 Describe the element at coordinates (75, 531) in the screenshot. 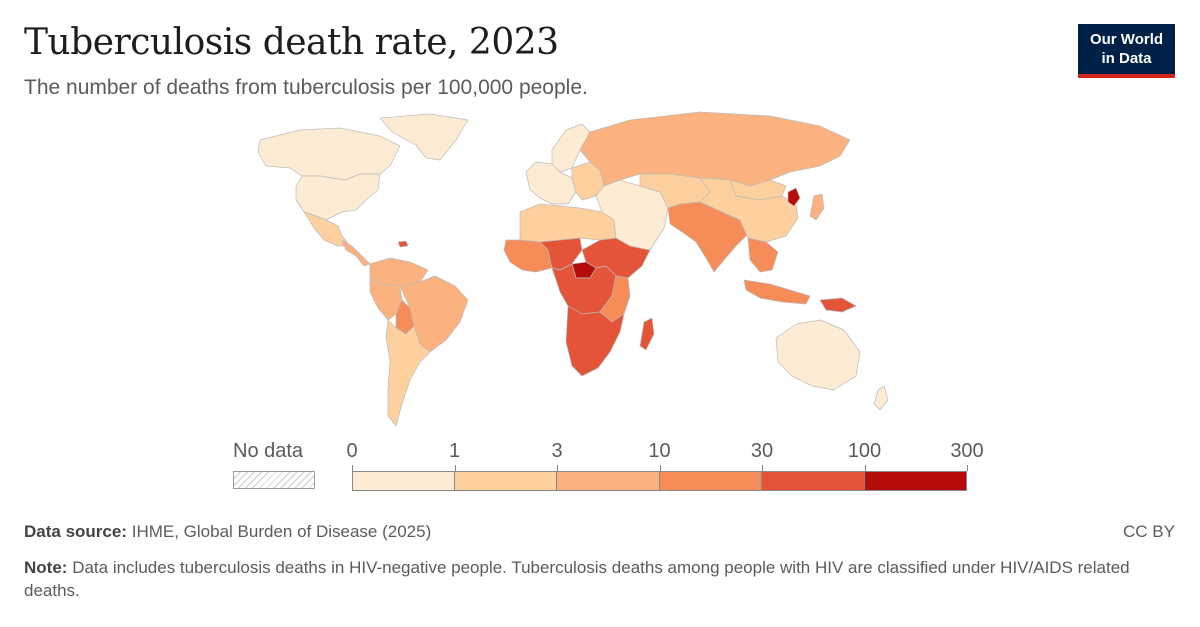

I see `source-label: Data source:` at that location.